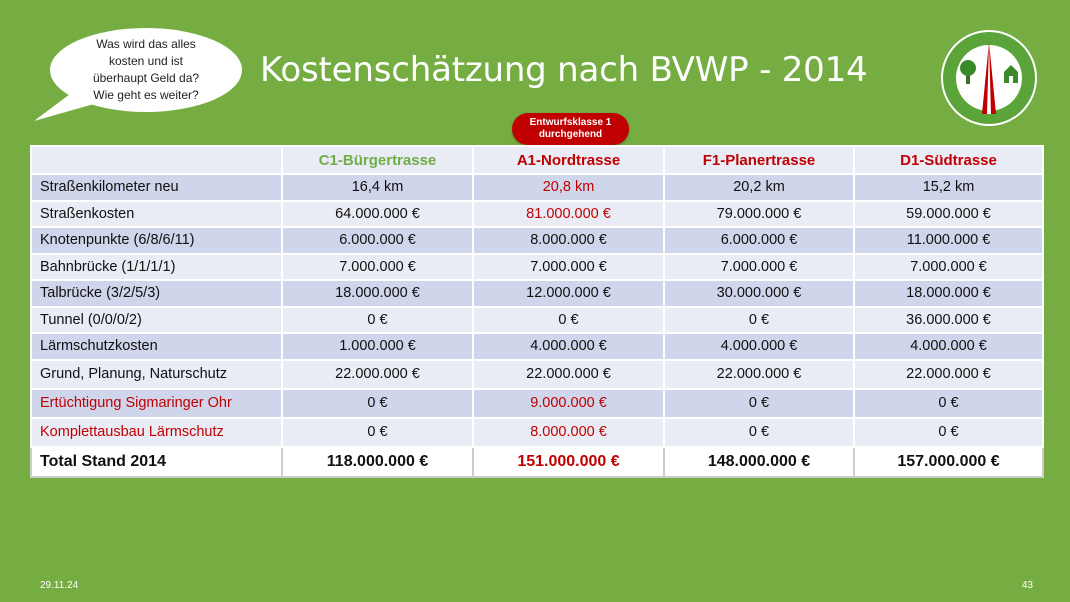  Describe the element at coordinates (759, 160) in the screenshot. I see `header-f1: F1-Planertrasse` at that location.